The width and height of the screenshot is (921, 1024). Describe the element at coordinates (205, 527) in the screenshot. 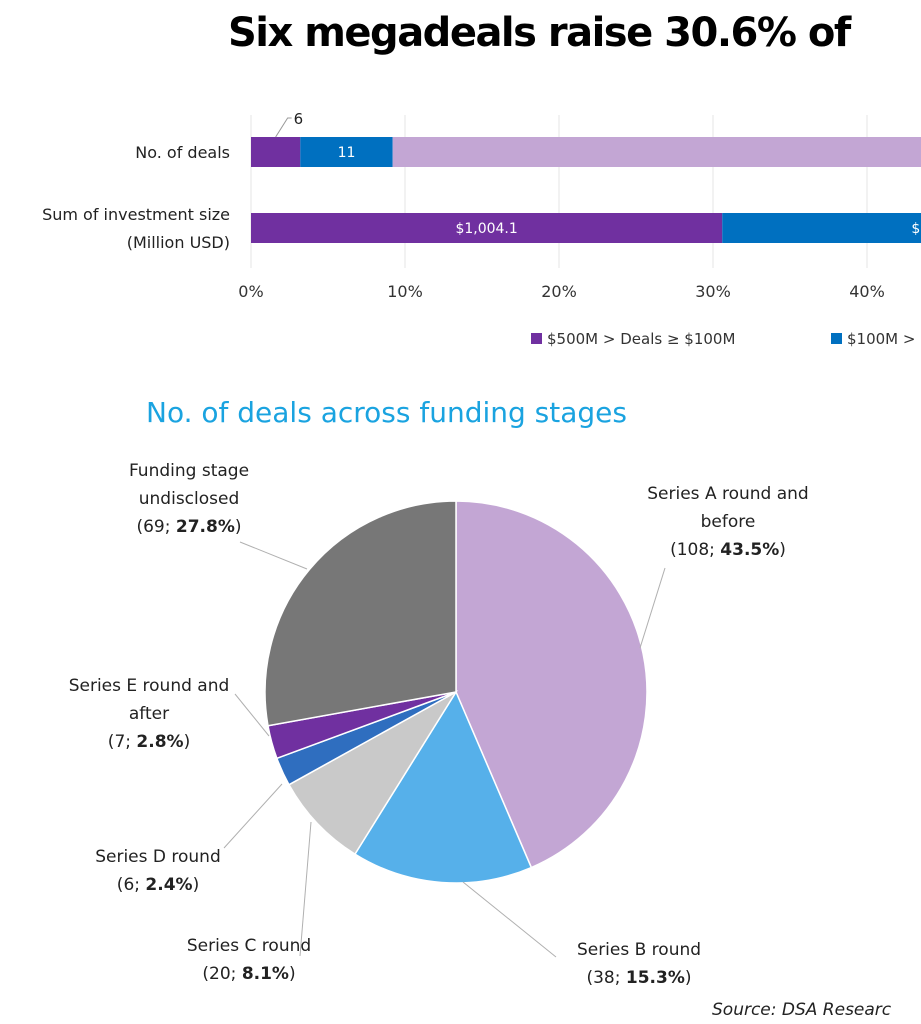

I see `pie-percent: 27.8%` at that location.